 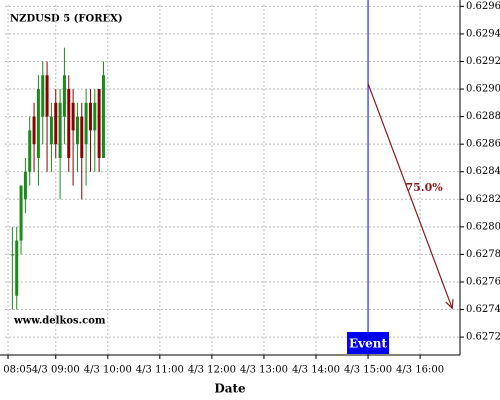 I want to click on x-axis-label: Date, so click(x=230, y=389).